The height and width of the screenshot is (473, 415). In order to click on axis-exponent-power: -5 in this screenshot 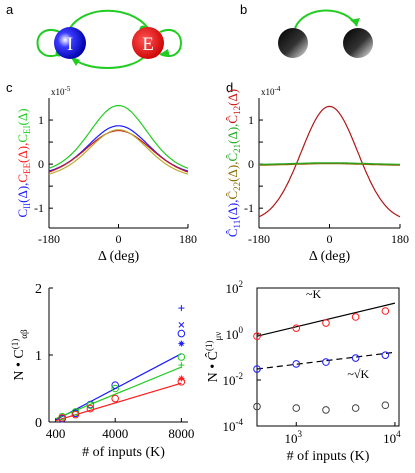, I will do `click(68, 89)`.